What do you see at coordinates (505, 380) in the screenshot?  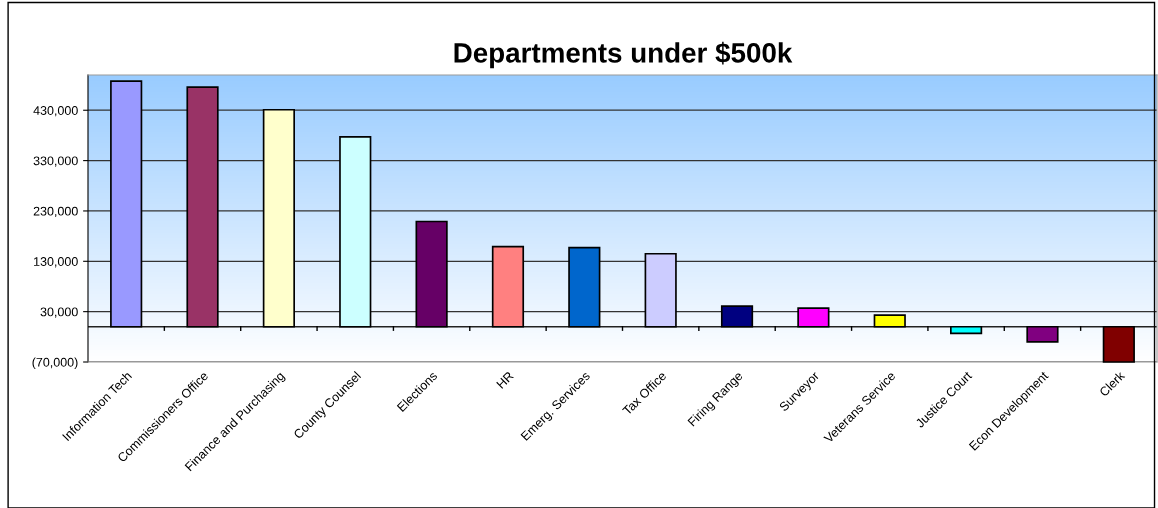 I see `x-tick-label: HR` at bounding box center [505, 380].